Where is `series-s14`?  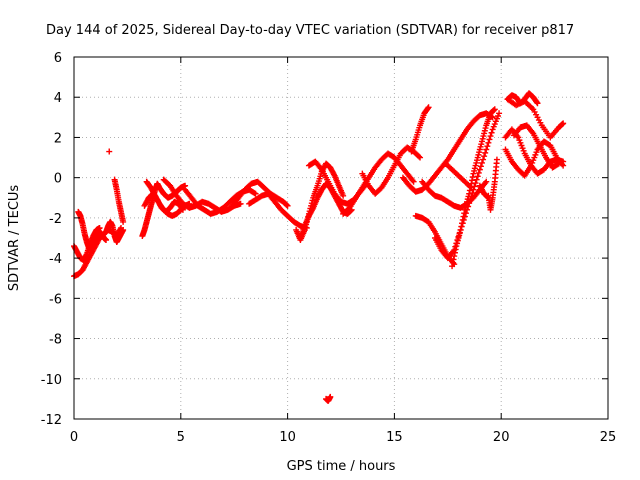
series-s14 is located at coordinates (320, 202).